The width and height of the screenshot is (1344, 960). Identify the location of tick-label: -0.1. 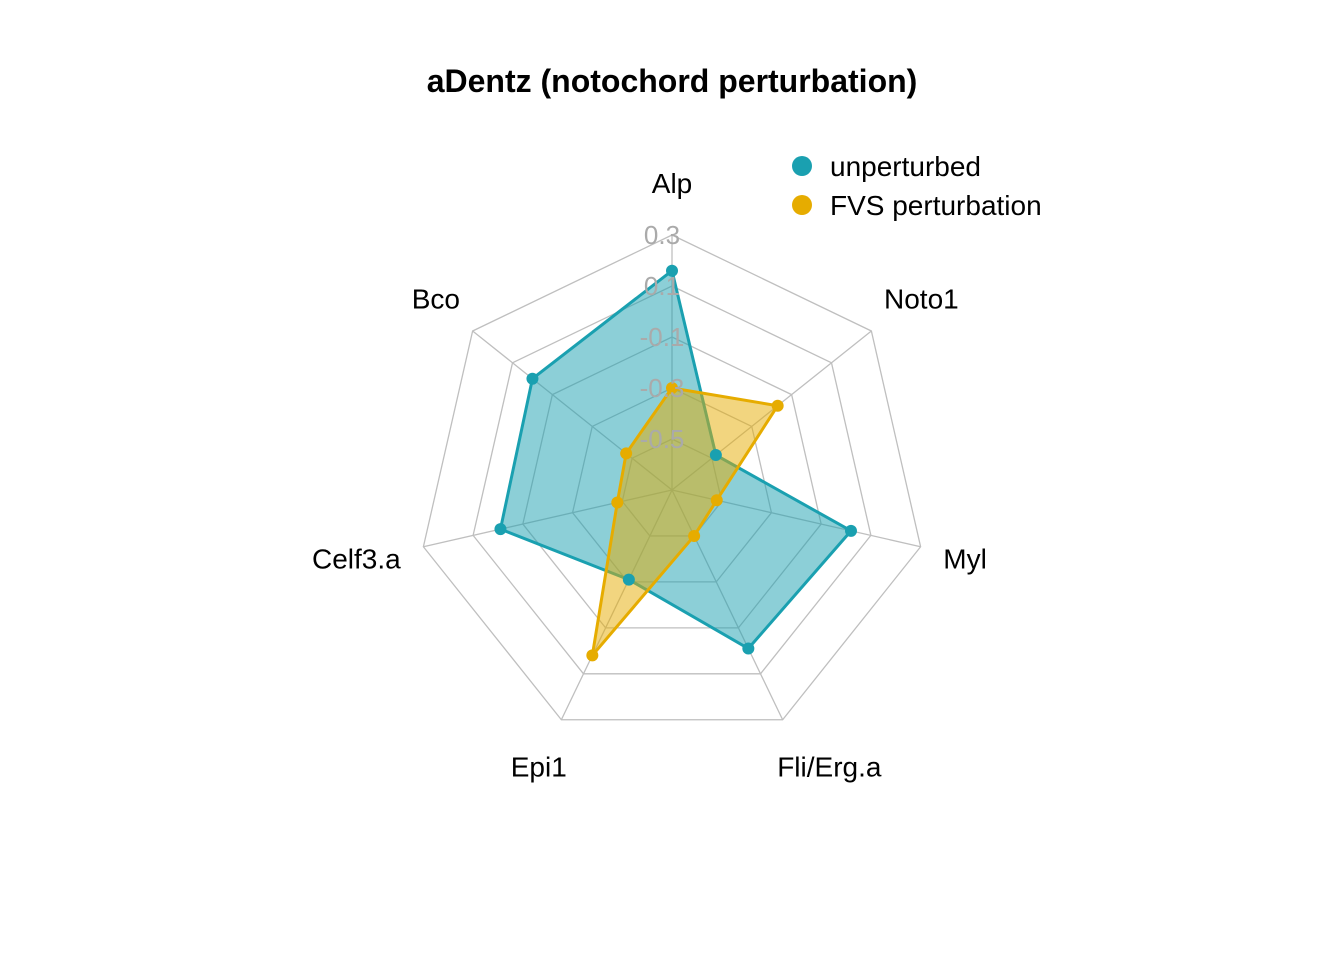
(662, 337).